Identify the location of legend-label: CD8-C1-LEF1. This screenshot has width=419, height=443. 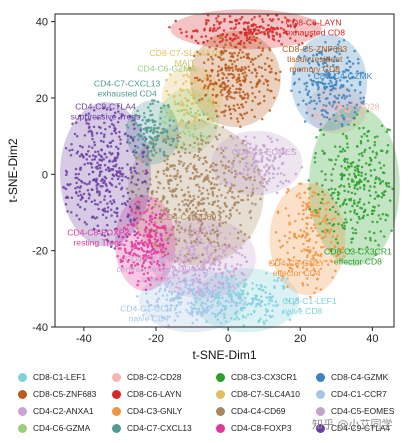
(60, 377).